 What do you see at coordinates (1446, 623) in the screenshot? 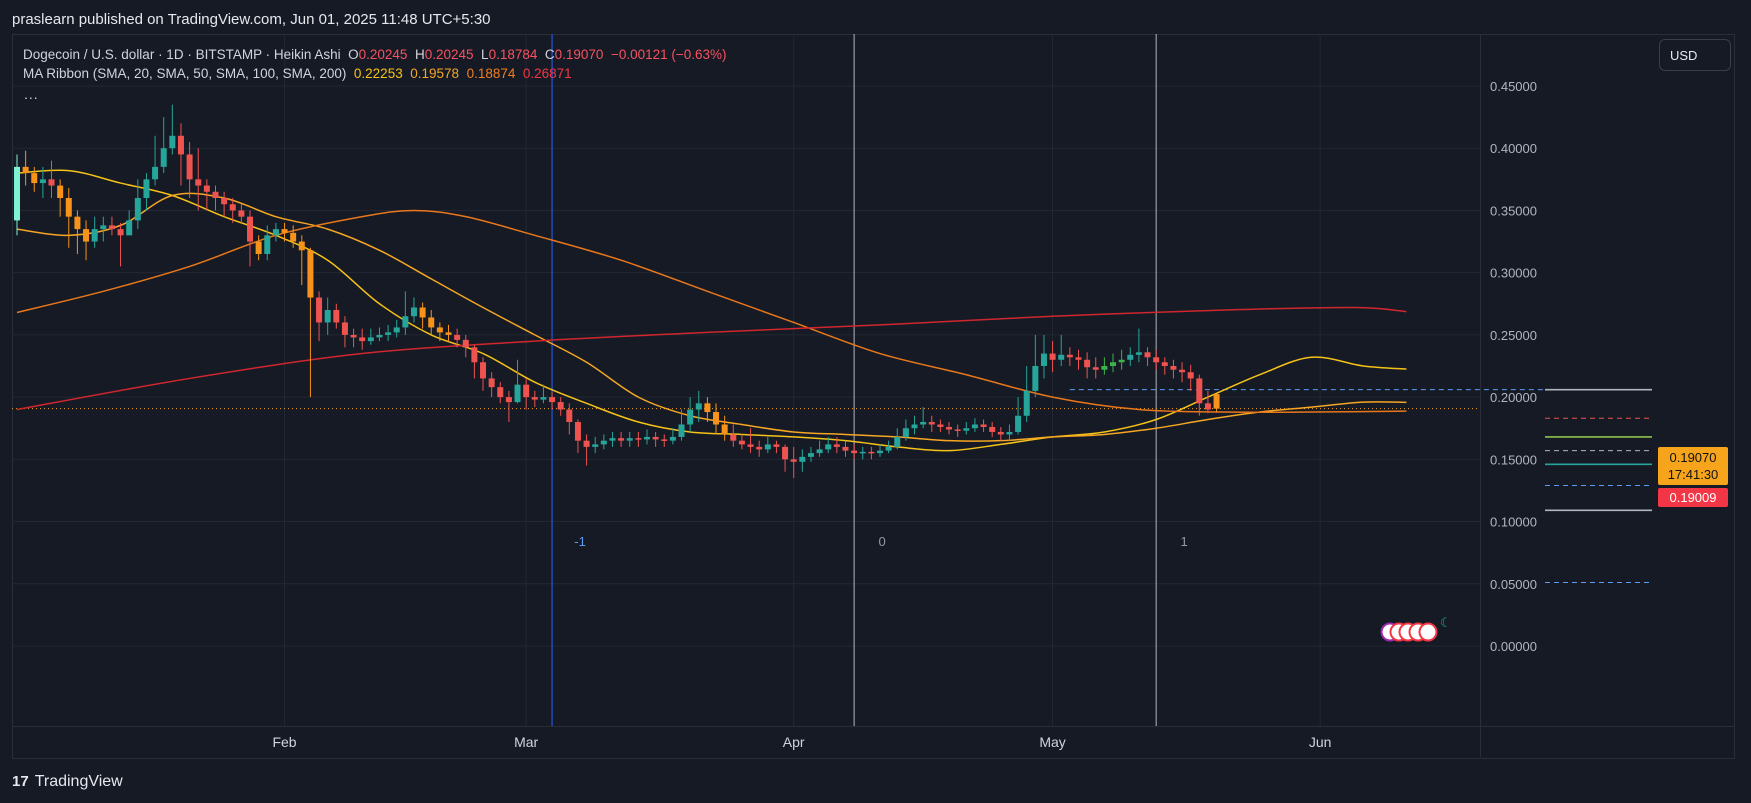
I see `moon-event-icon: ☾` at bounding box center [1446, 623].